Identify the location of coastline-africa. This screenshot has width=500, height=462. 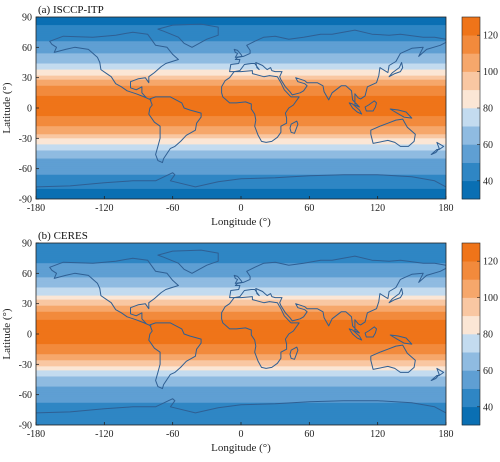
(260, 332).